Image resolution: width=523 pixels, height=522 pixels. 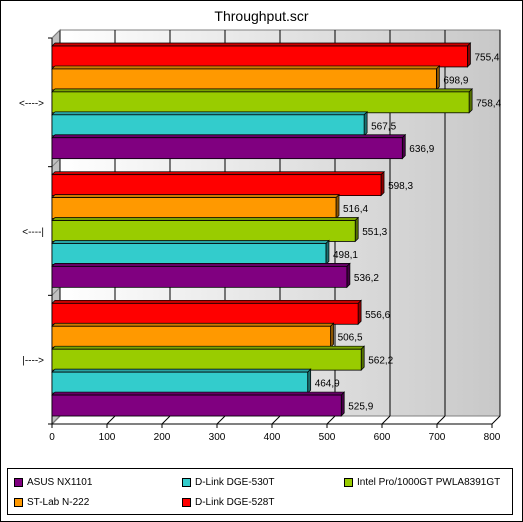 What do you see at coordinates (374, 232) in the screenshot?
I see `bar-value-label: 551,3` at bounding box center [374, 232].